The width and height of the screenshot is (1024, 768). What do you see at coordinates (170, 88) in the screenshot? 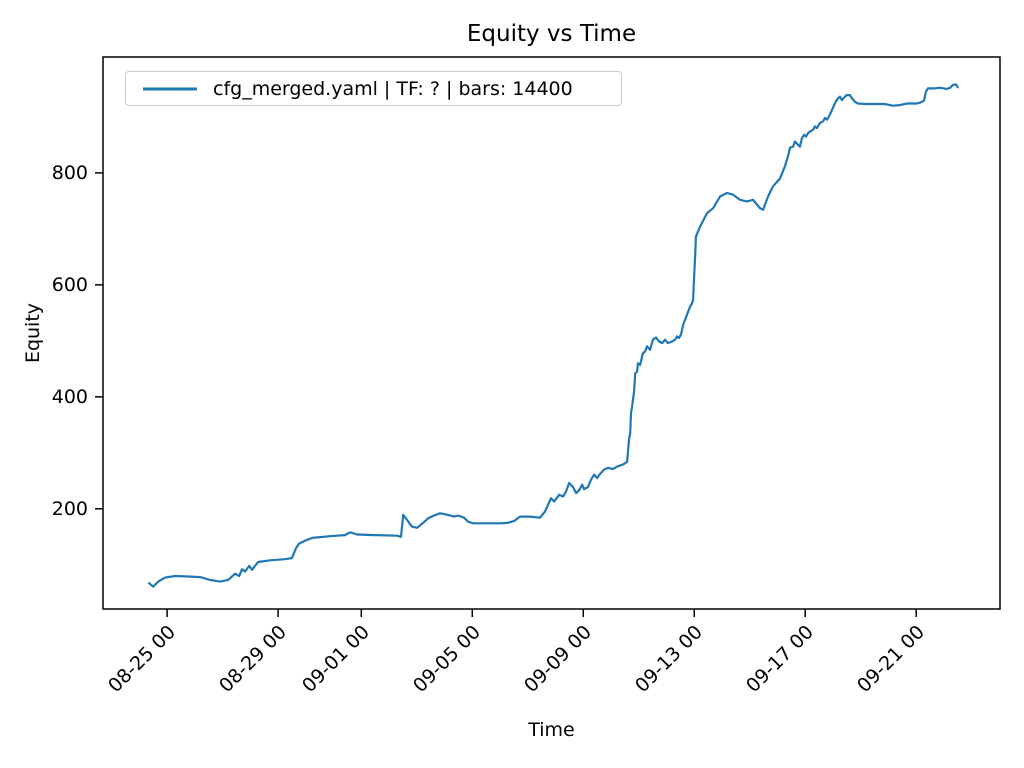
I see `legend-line-icon` at bounding box center [170, 88].